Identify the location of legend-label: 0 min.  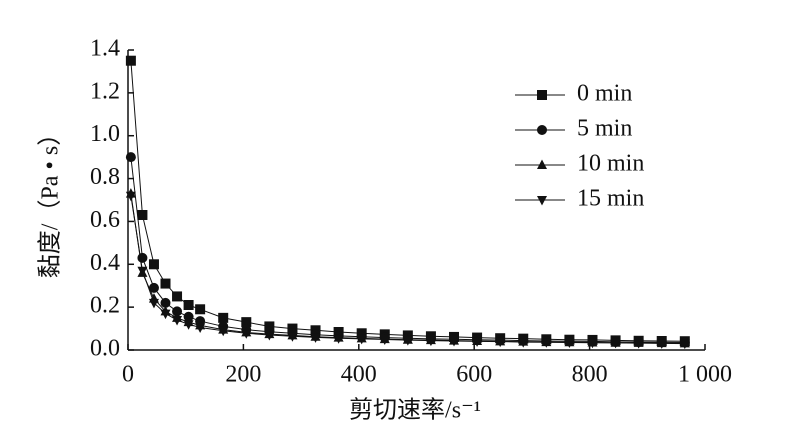
(604, 94).